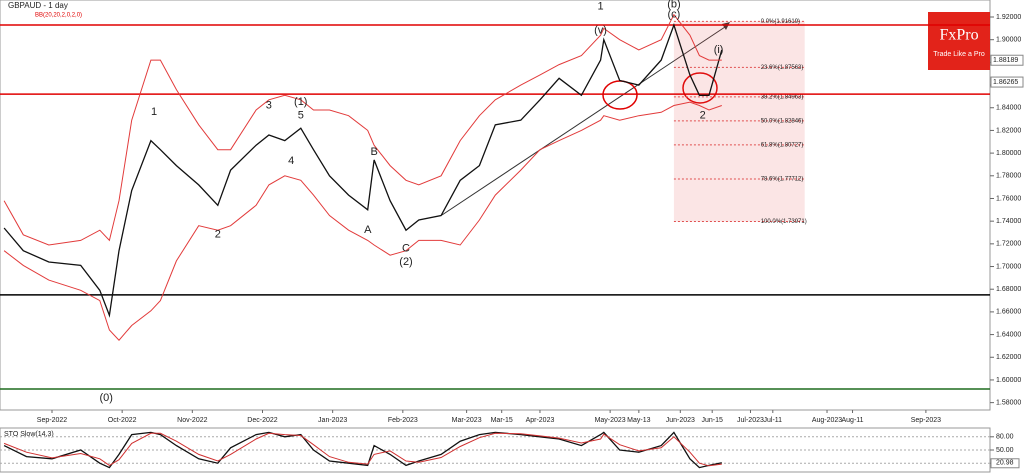 The image size is (1024, 474). What do you see at coordinates (1008, 244) in the screenshot?
I see `y-tick-label: 1.72000` at bounding box center [1008, 244].